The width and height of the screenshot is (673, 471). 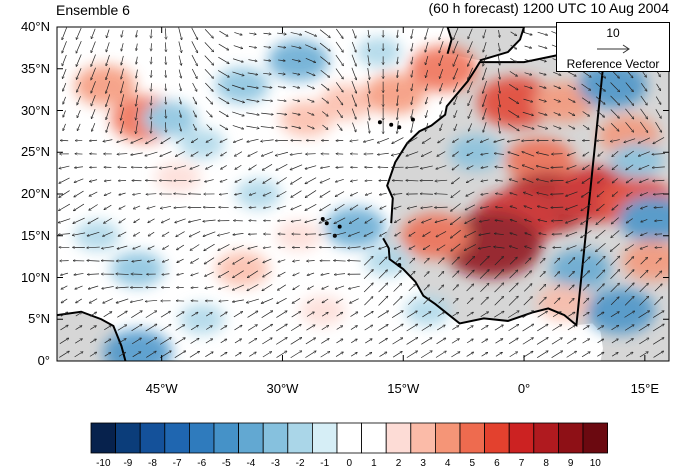 What do you see at coordinates (35, 110) in the screenshot?
I see `lat-label: 30°N` at bounding box center [35, 110].